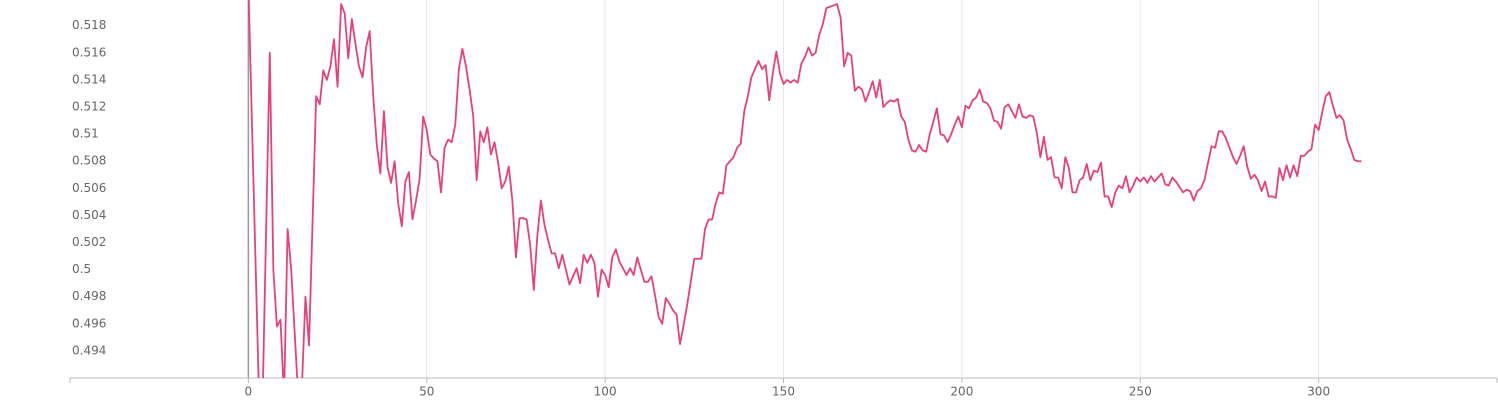 The width and height of the screenshot is (1498, 400). Describe the element at coordinates (89, 25) in the screenshot. I see `y-tick-label: 0.518` at that location.